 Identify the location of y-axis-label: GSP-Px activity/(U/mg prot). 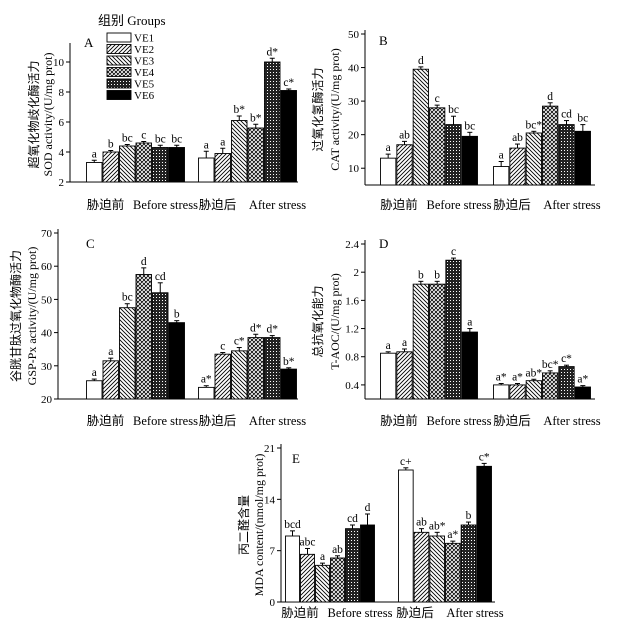
(32, 316).